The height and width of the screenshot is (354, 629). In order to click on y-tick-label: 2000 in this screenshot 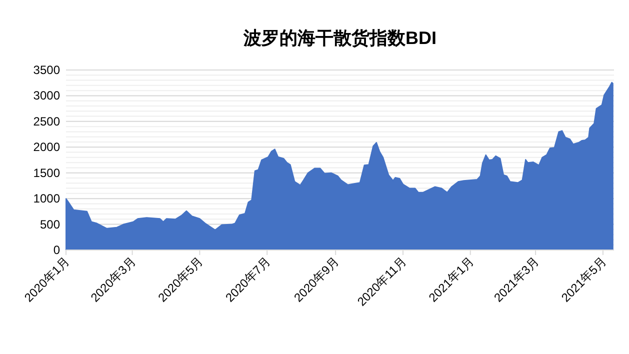, I will do `click(46, 147)`.